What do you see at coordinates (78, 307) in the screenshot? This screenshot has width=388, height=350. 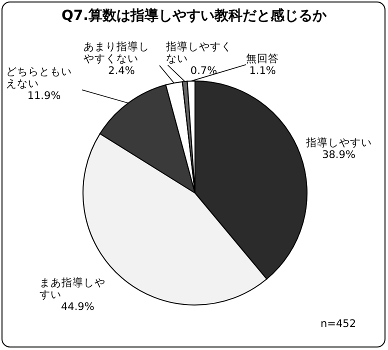 I see `data-label: 44.9%` at bounding box center [78, 307].